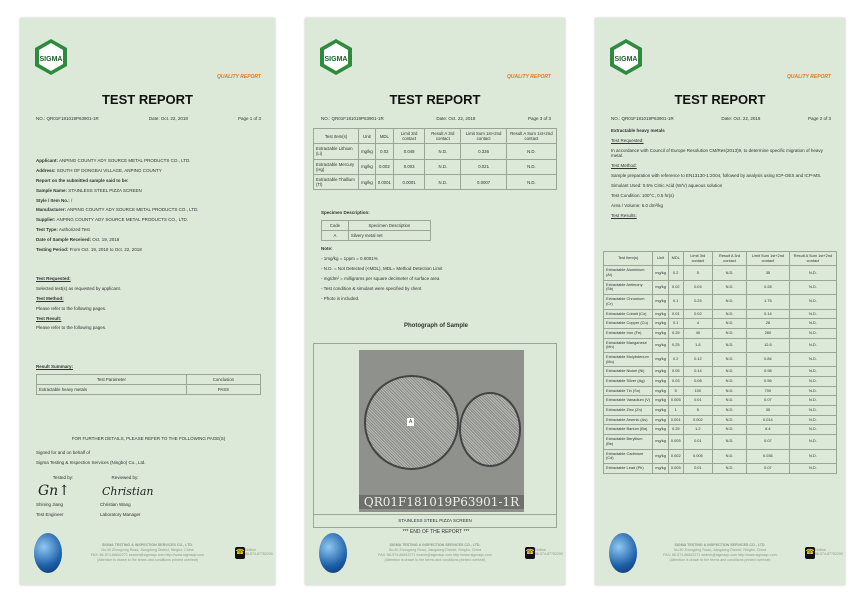  I want to click on column-header: Result A 3rd contact, so click(729, 258).